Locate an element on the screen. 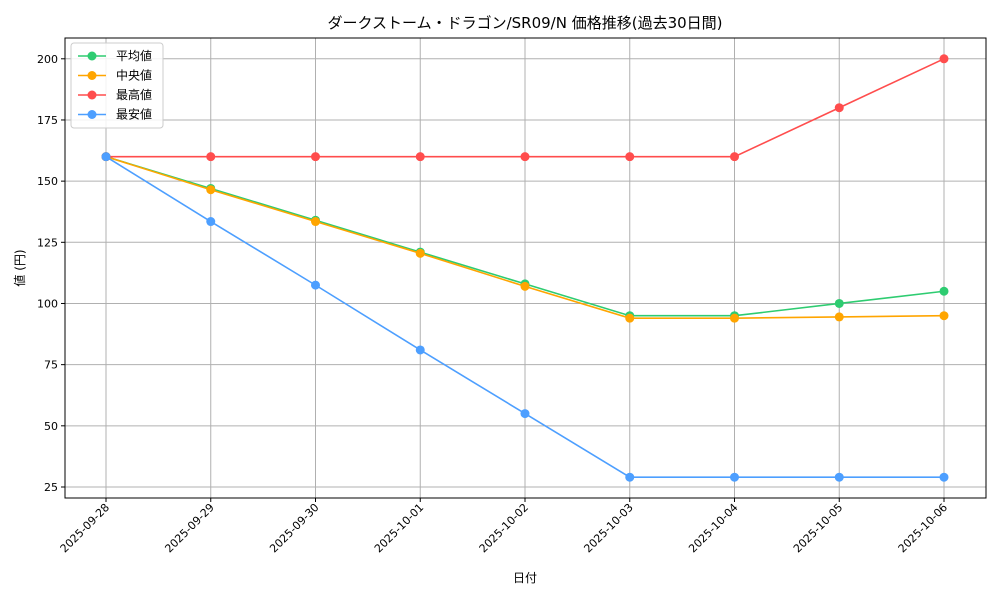  y-axis-label: 値 (円) is located at coordinates (19, 267).